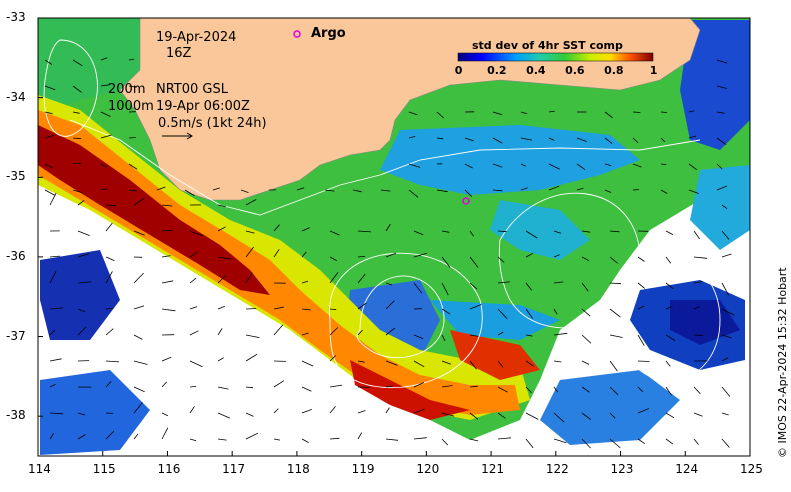 The height and width of the screenshot is (492, 791). What do you see at coordinates (459, 70) in the screenshot?
I see `colorbar-tick-label: 0` at bounding box center [459, 70].